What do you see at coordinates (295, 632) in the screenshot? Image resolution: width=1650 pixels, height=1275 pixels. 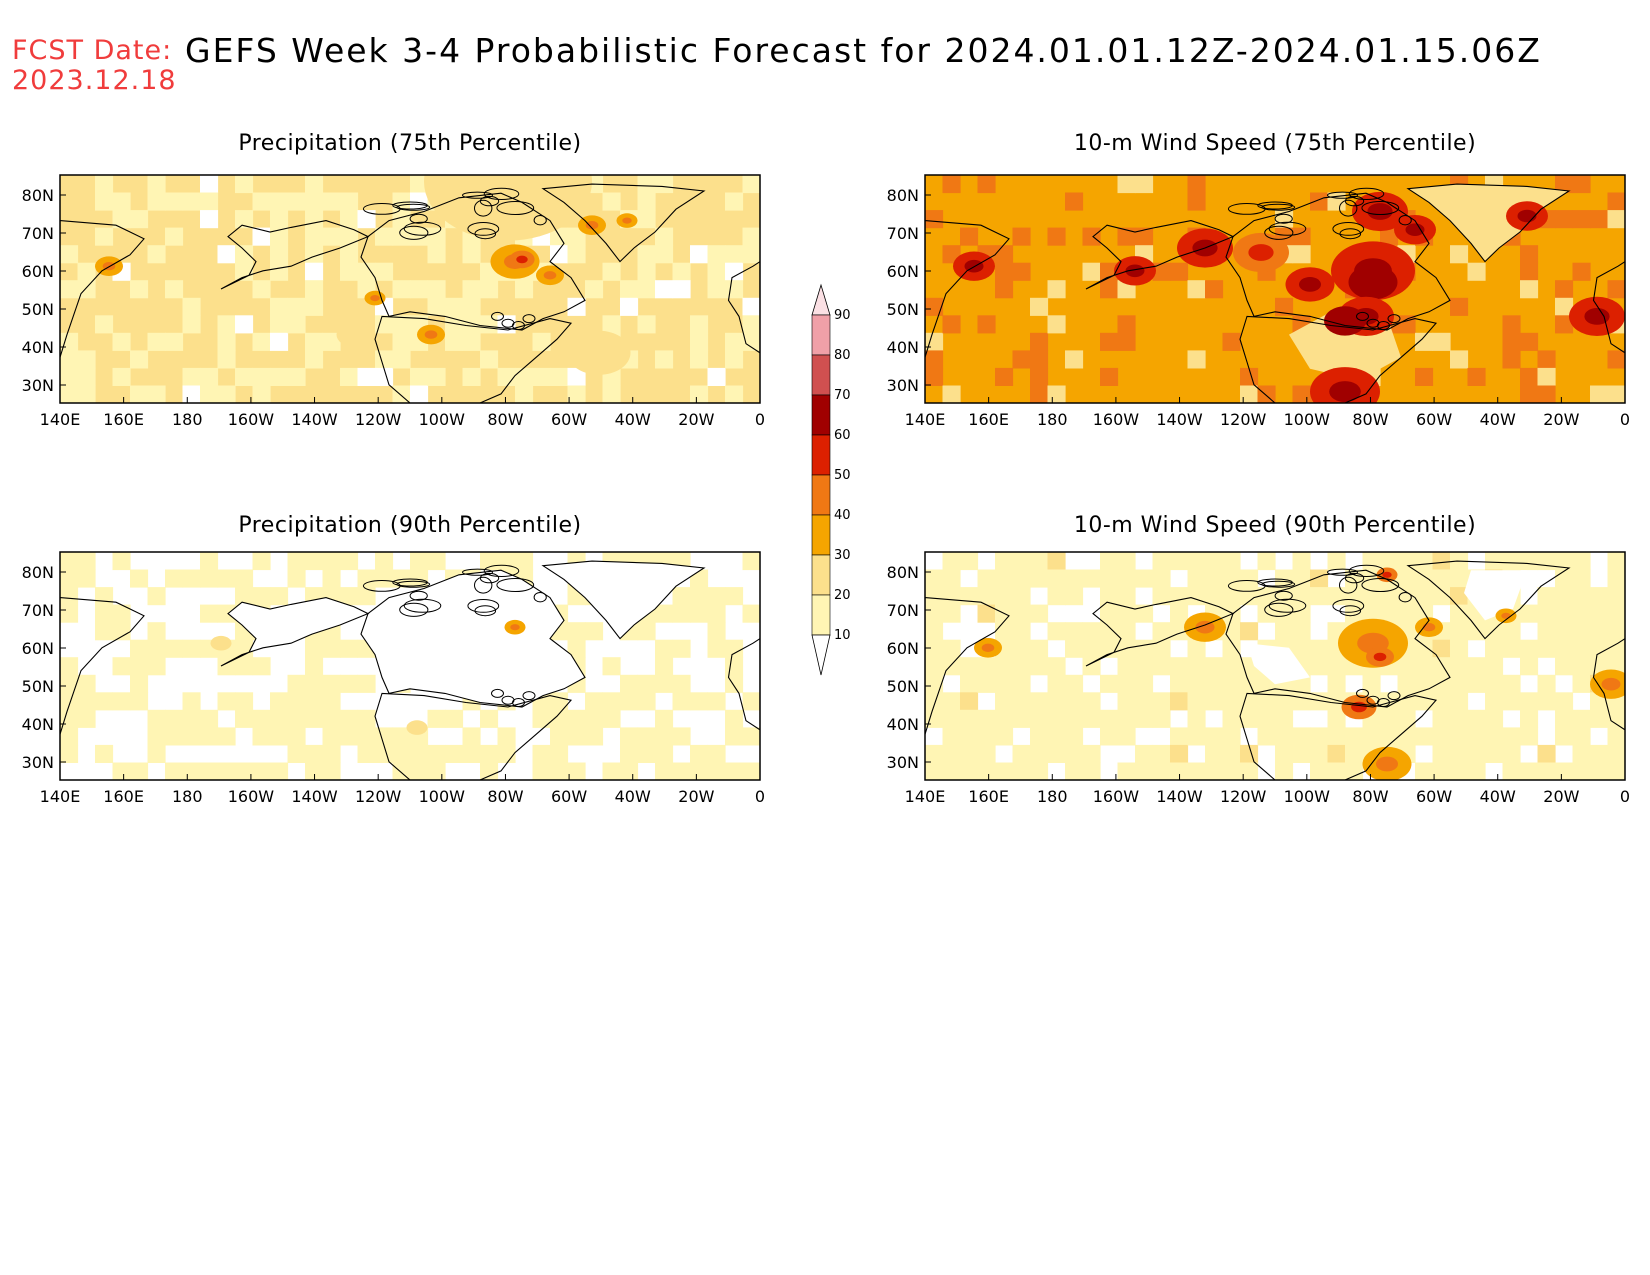 I see `coastline-alaska` at bounding box center [295, 632].